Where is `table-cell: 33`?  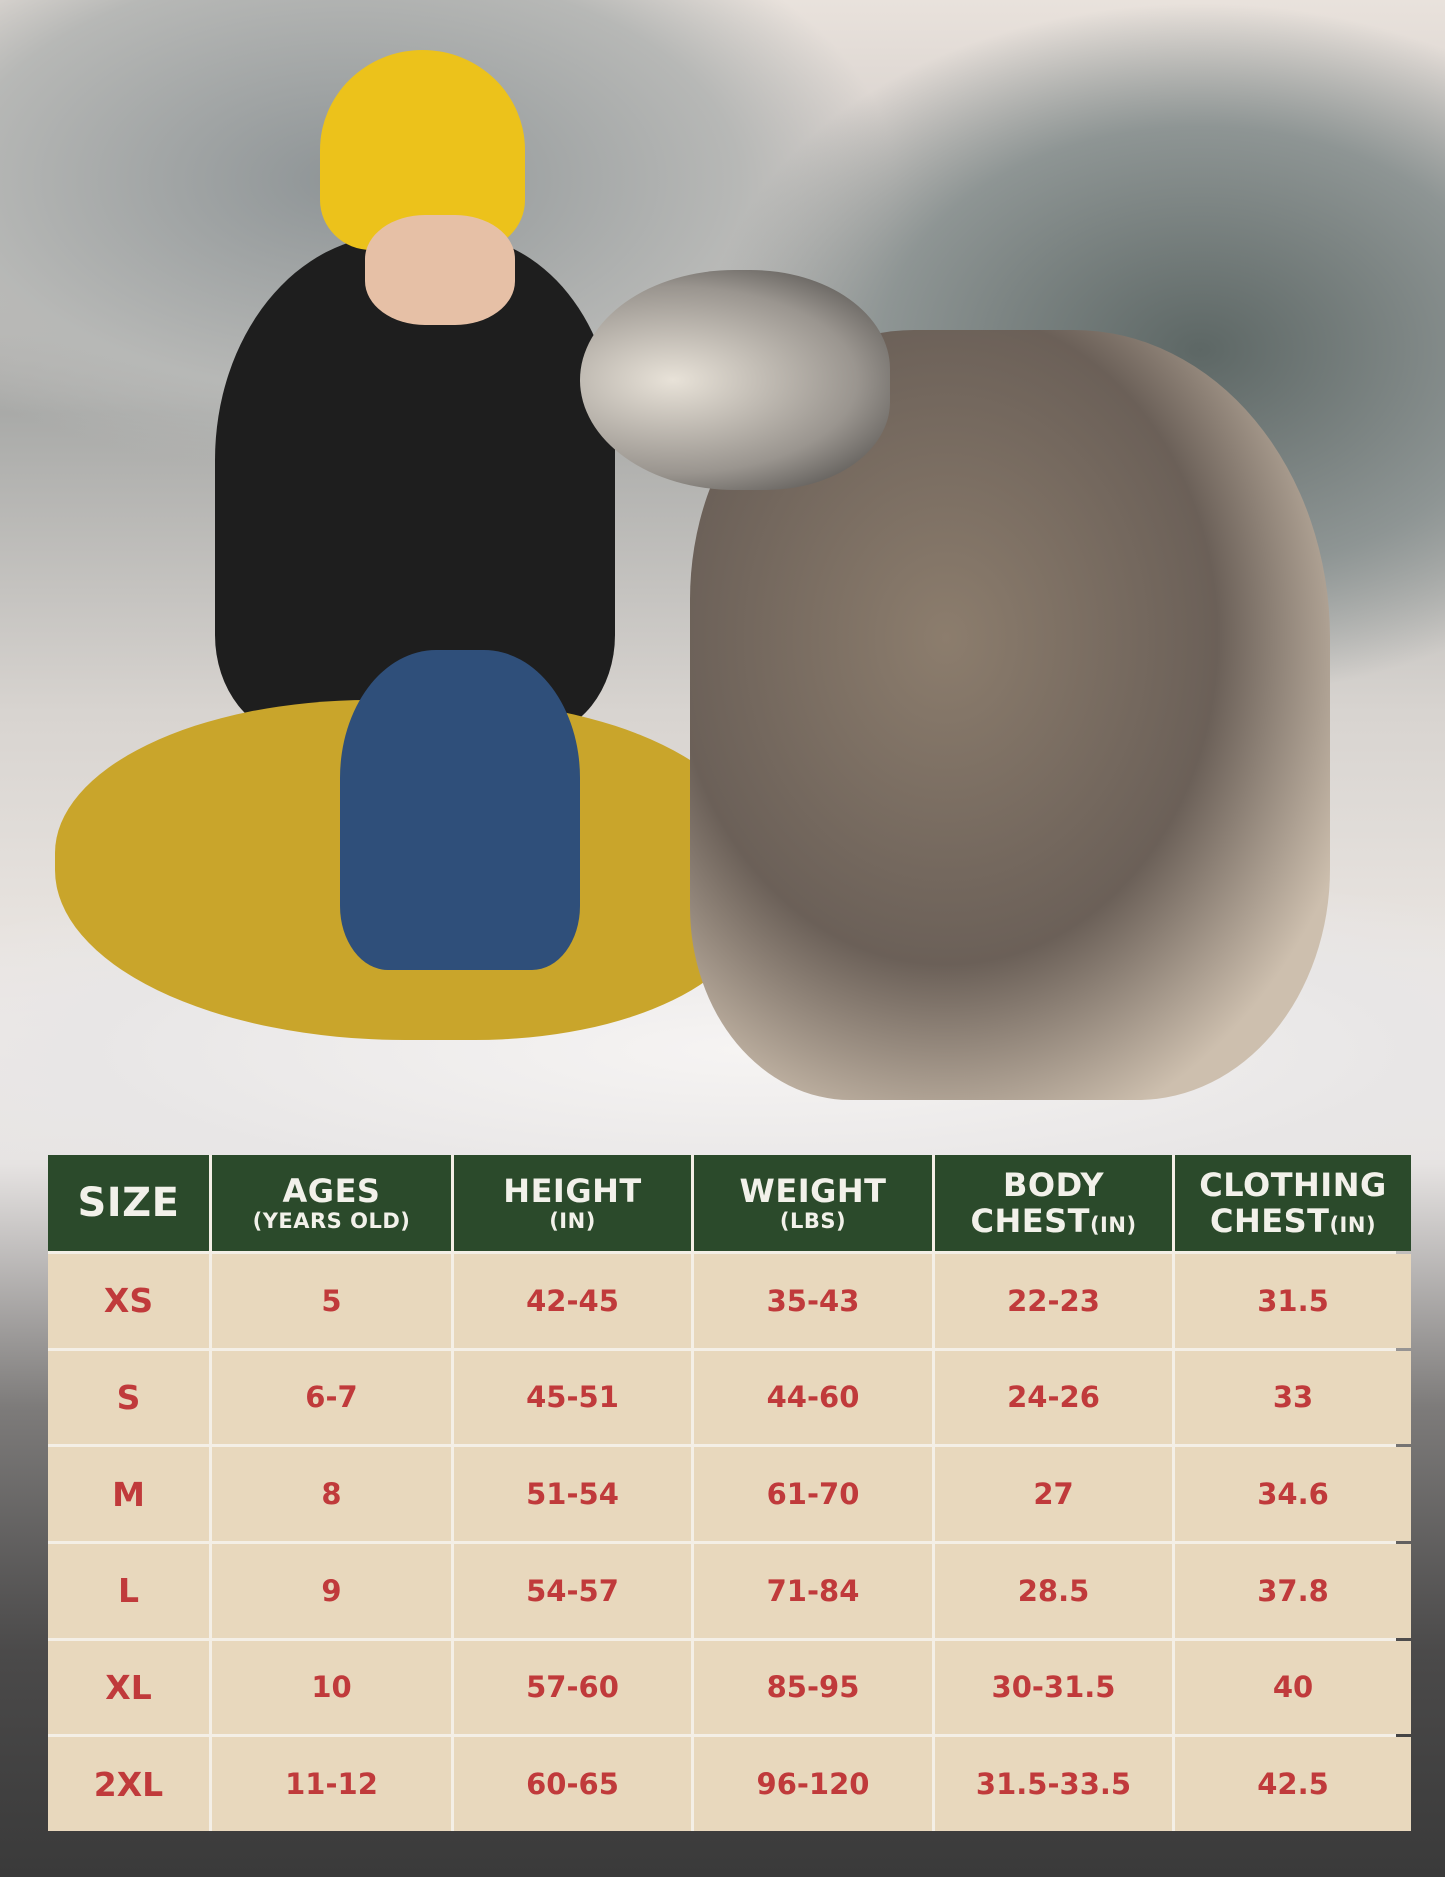
table-cell: 33 is located at coordinates (1293, 1397).